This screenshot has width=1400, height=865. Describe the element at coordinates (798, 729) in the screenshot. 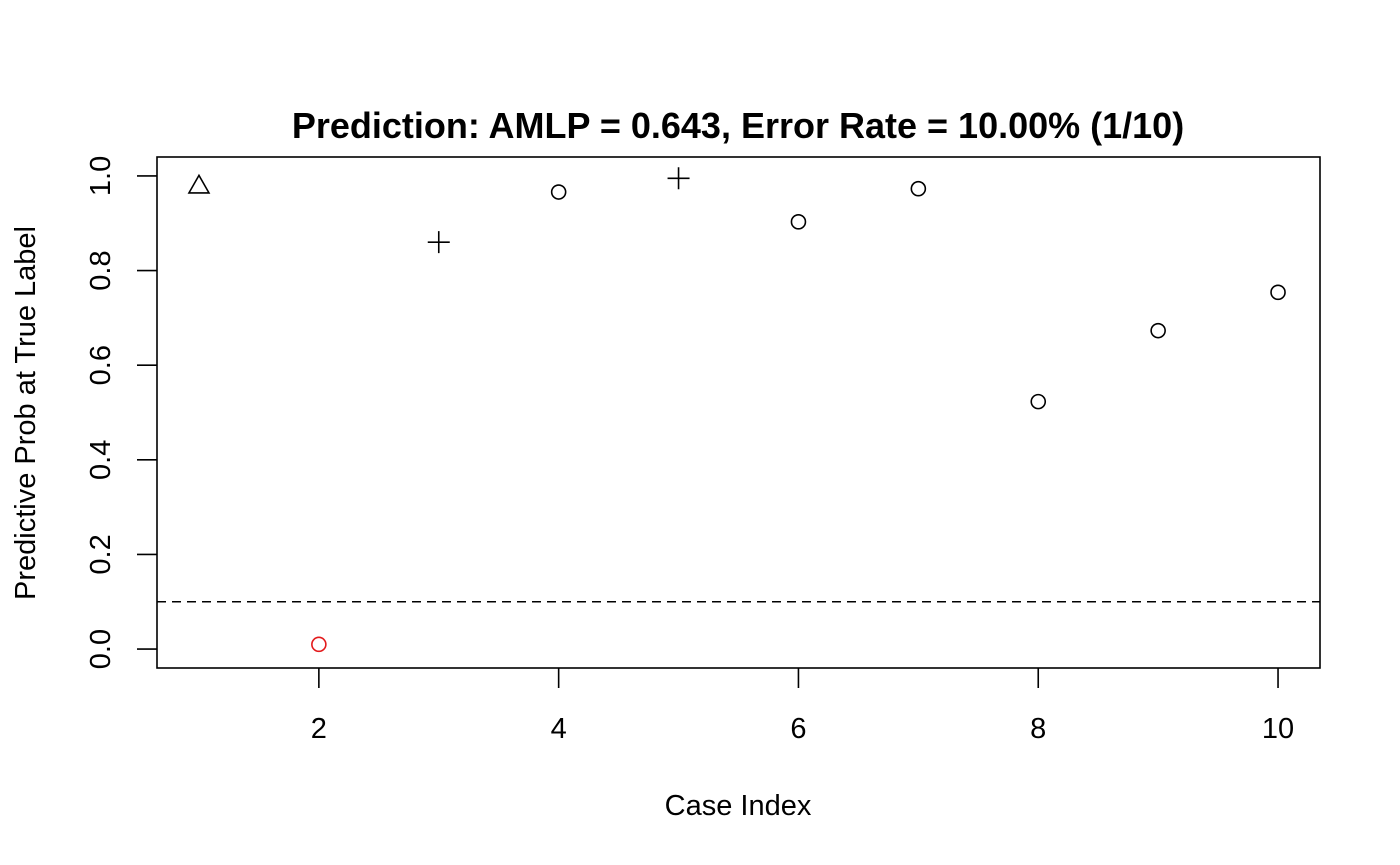

I see `x-tick-label: 6` at that location.